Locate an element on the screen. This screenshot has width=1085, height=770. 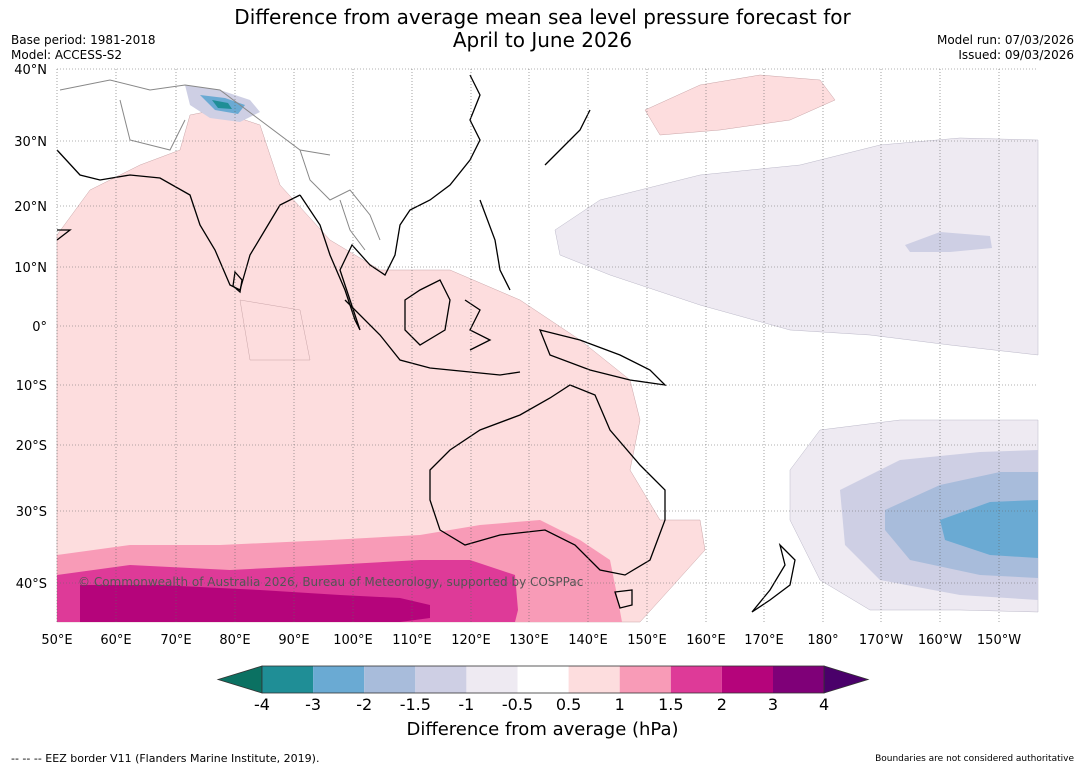
coast-africa-horn is located at coordinates (64, 235).